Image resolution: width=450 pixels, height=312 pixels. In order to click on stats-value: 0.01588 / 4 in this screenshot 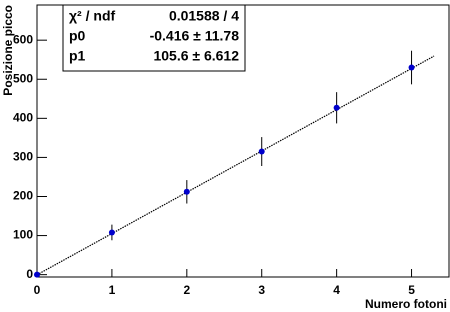, I will do `click(204, 16)`.